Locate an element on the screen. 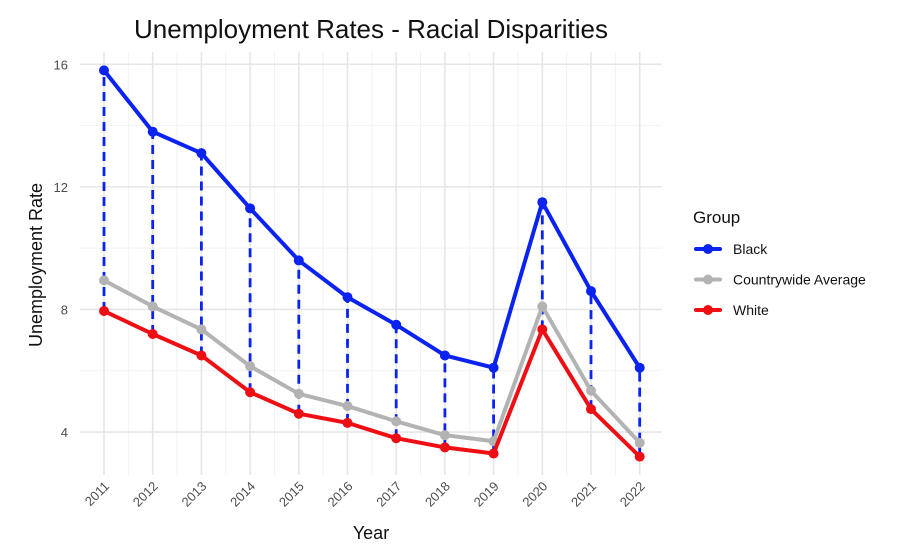 This screenshot has height=554, width=899. x-tick-label: 2011 is located at coordinates (97, 494).